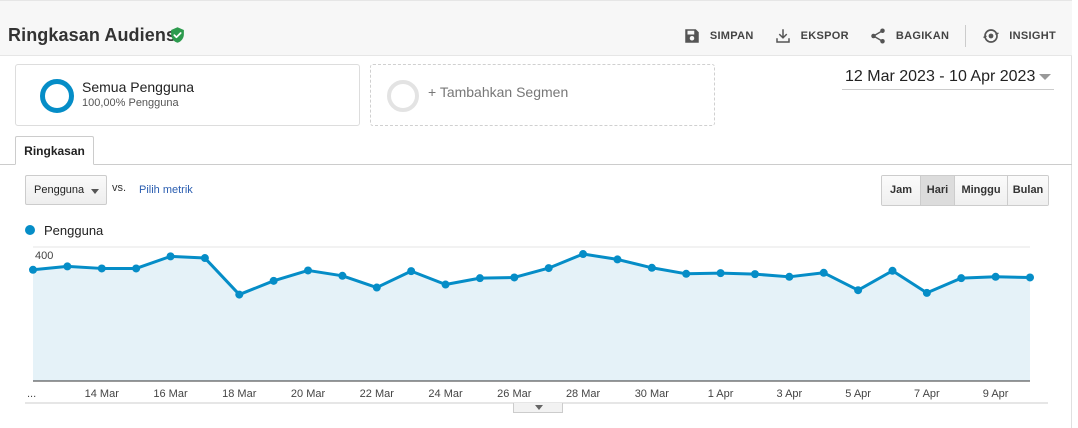 This screenshot has height=428, width=1078. What do you see at coordinates (1027, 190) in the screenshot?
I see `granularity-month-button: Bulan` at bounding box center [1027, 190].